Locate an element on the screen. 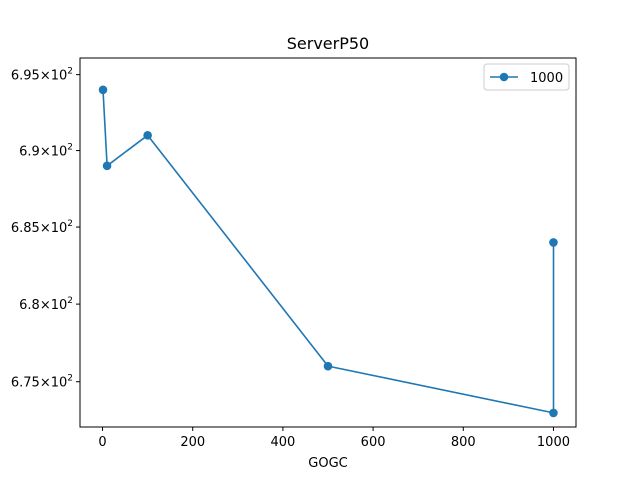 This screenshot has height=480, width=640. y-tick-label: 6.75×10² is located at coordinates (42, 382).